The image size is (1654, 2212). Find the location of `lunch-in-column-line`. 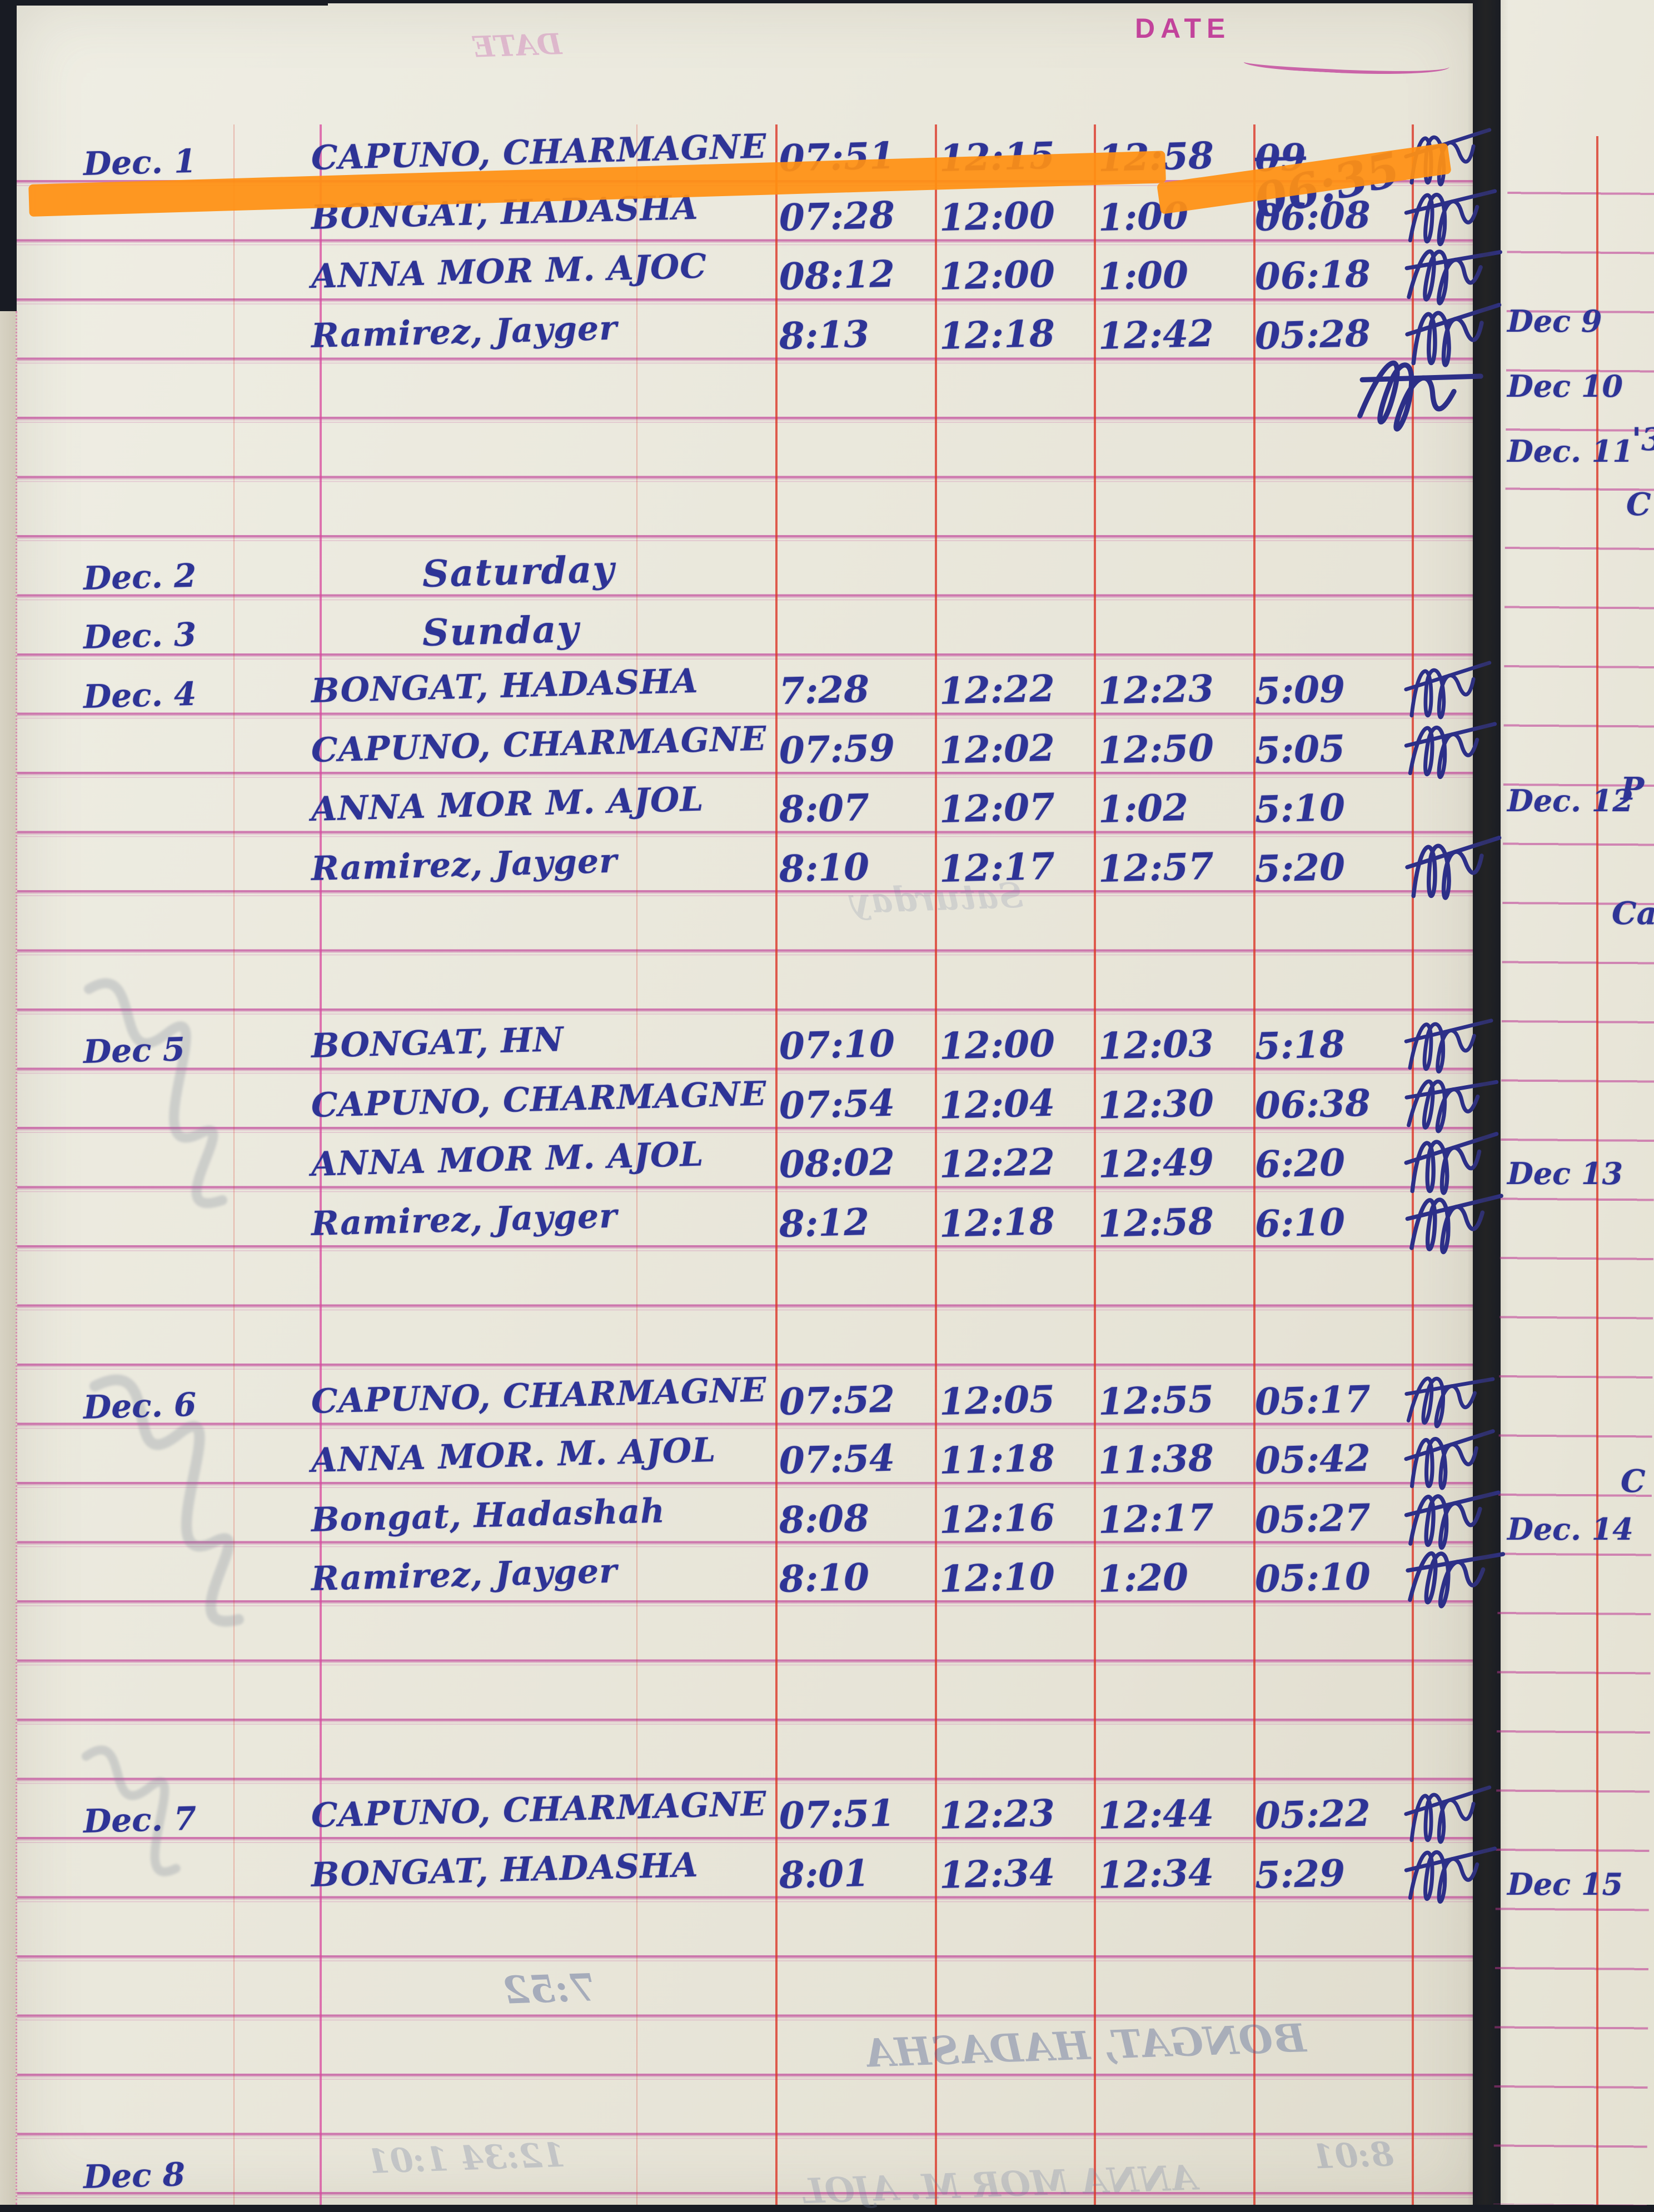

lunch-in-column-line is located at coordinates (1095, 1164).